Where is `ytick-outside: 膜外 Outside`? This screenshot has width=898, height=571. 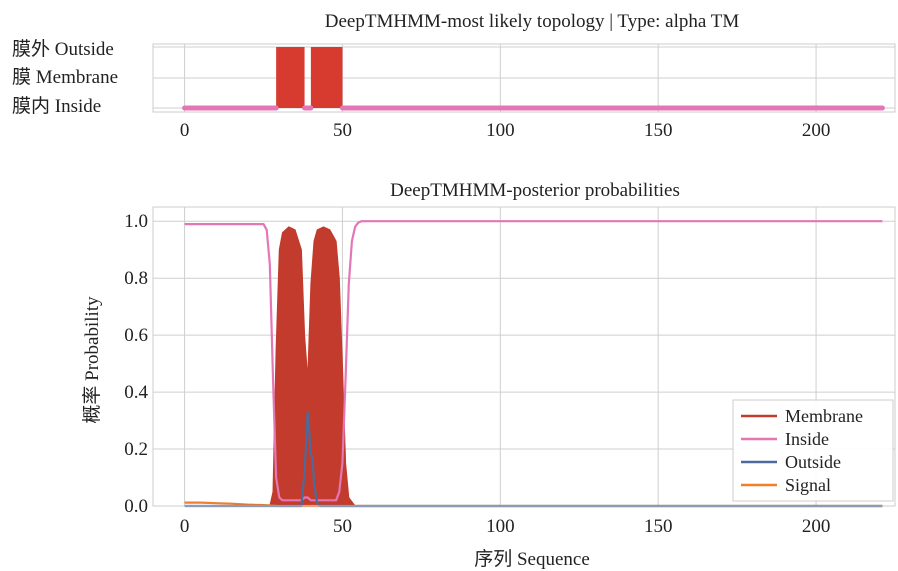 ytick-outside: 膜外 Outside is located at coordinates (63, 49).